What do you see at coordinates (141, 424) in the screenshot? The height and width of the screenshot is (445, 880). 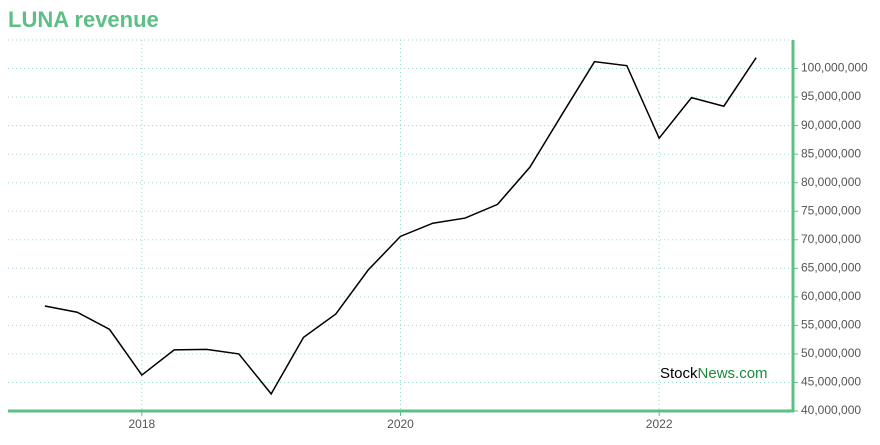 I see `x-tick-label: 2018` at bounding box center [141, 424].